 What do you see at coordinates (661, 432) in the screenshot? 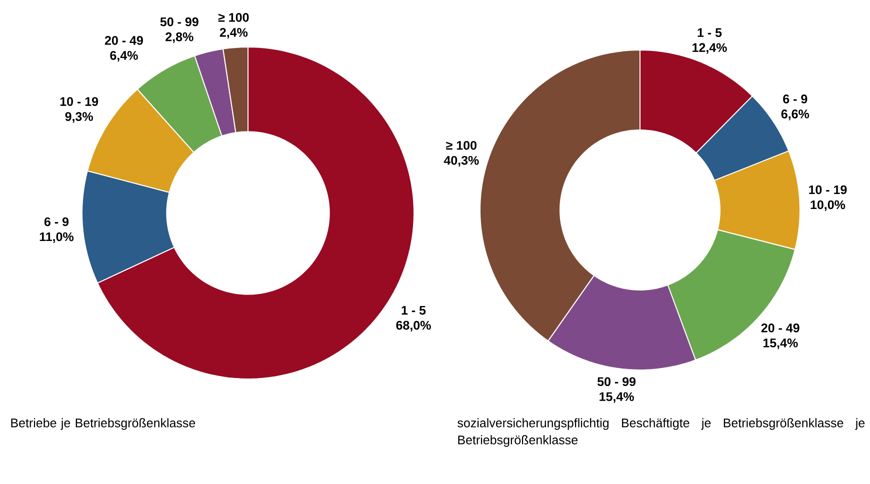
I see `text: sozialversicherungspflichtig Beschäftigte je Betriebsgrößenklasse je Betriebsgrößenklasse` at bounding box center [661, 432].